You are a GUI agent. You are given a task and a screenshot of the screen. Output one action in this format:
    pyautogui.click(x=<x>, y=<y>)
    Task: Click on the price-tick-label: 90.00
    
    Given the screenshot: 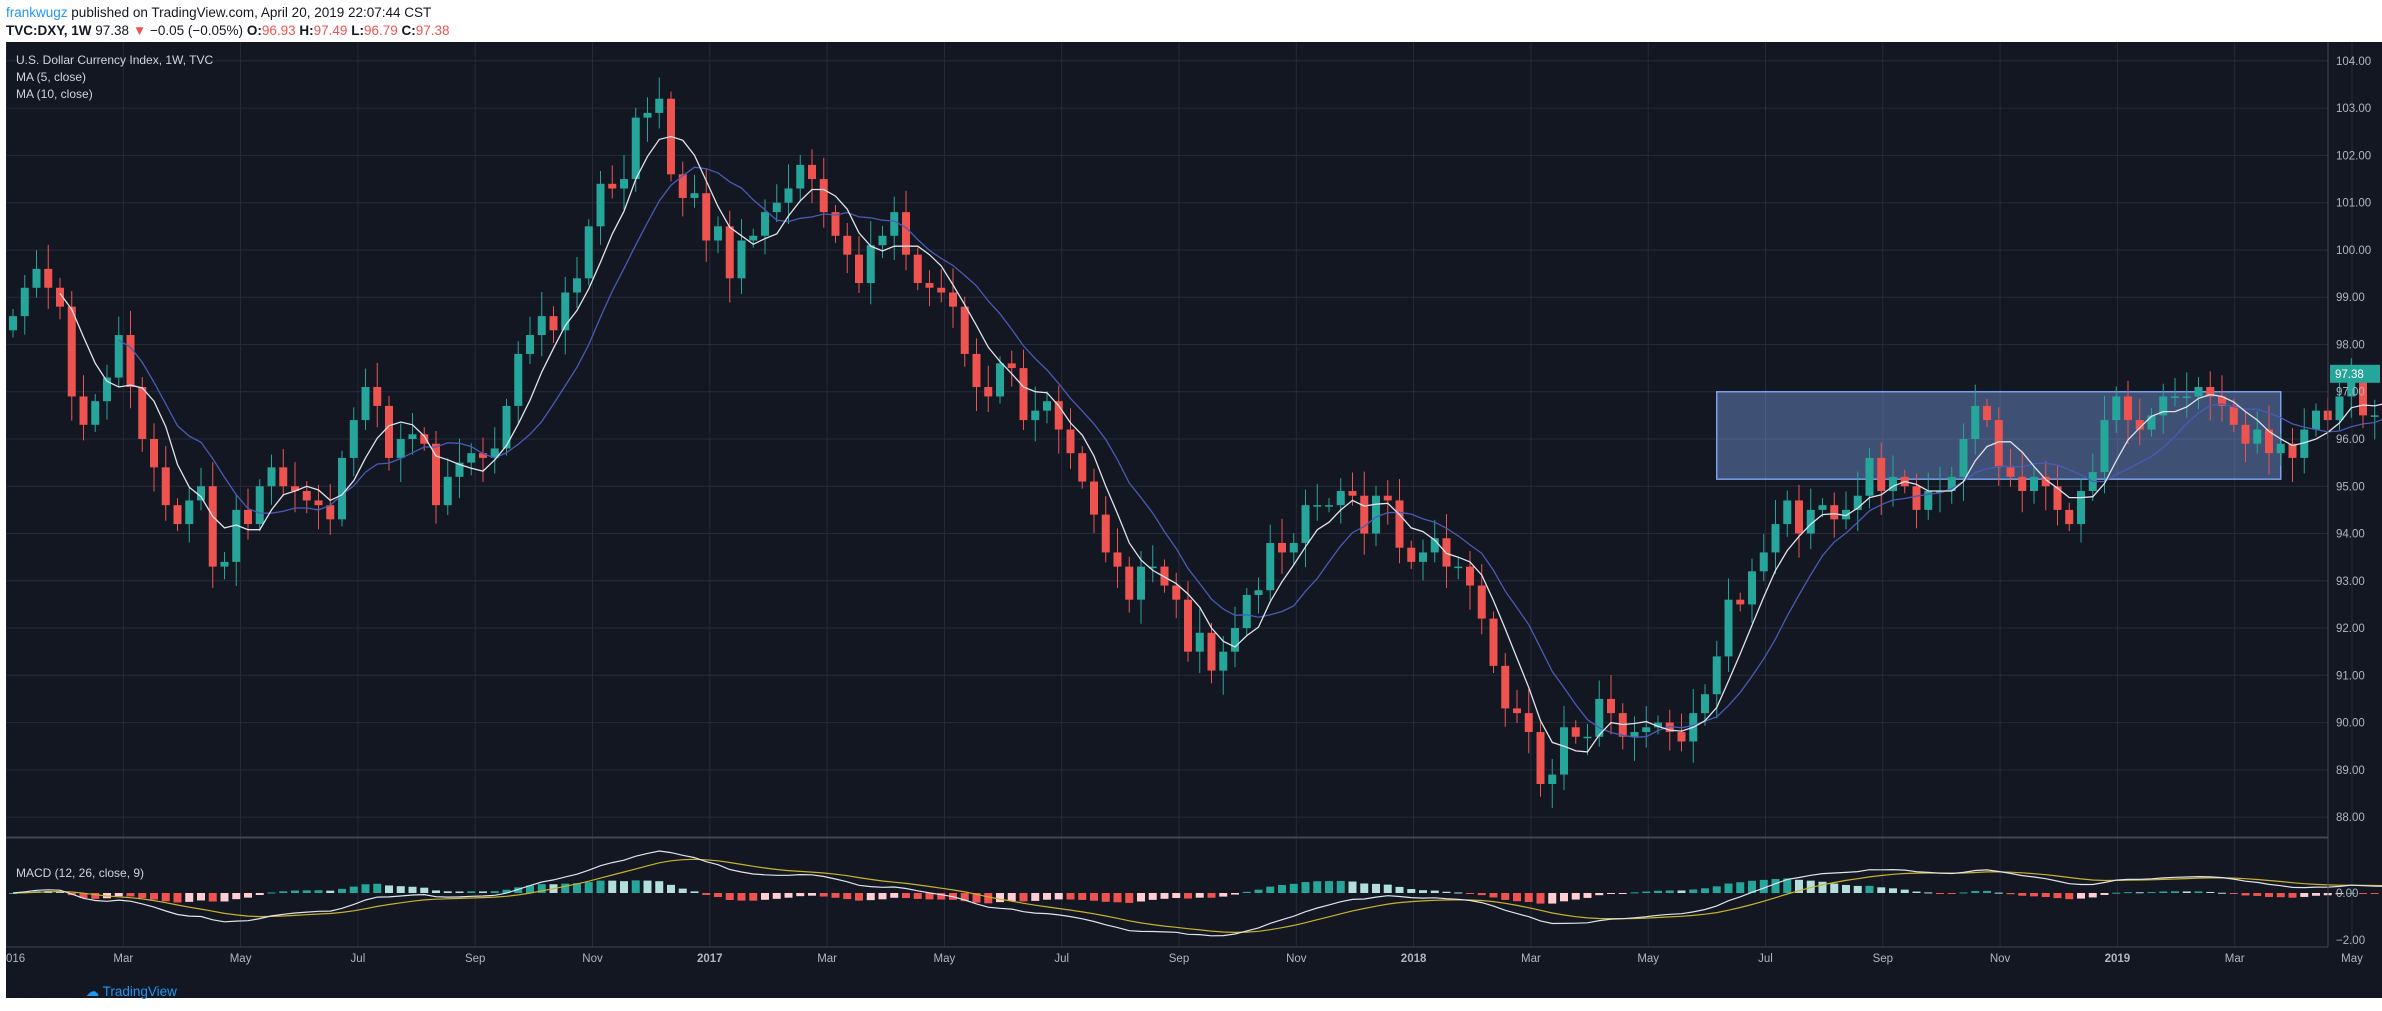 What is the action you would take?
    pyautogui.click(x=2350, y=724)
    